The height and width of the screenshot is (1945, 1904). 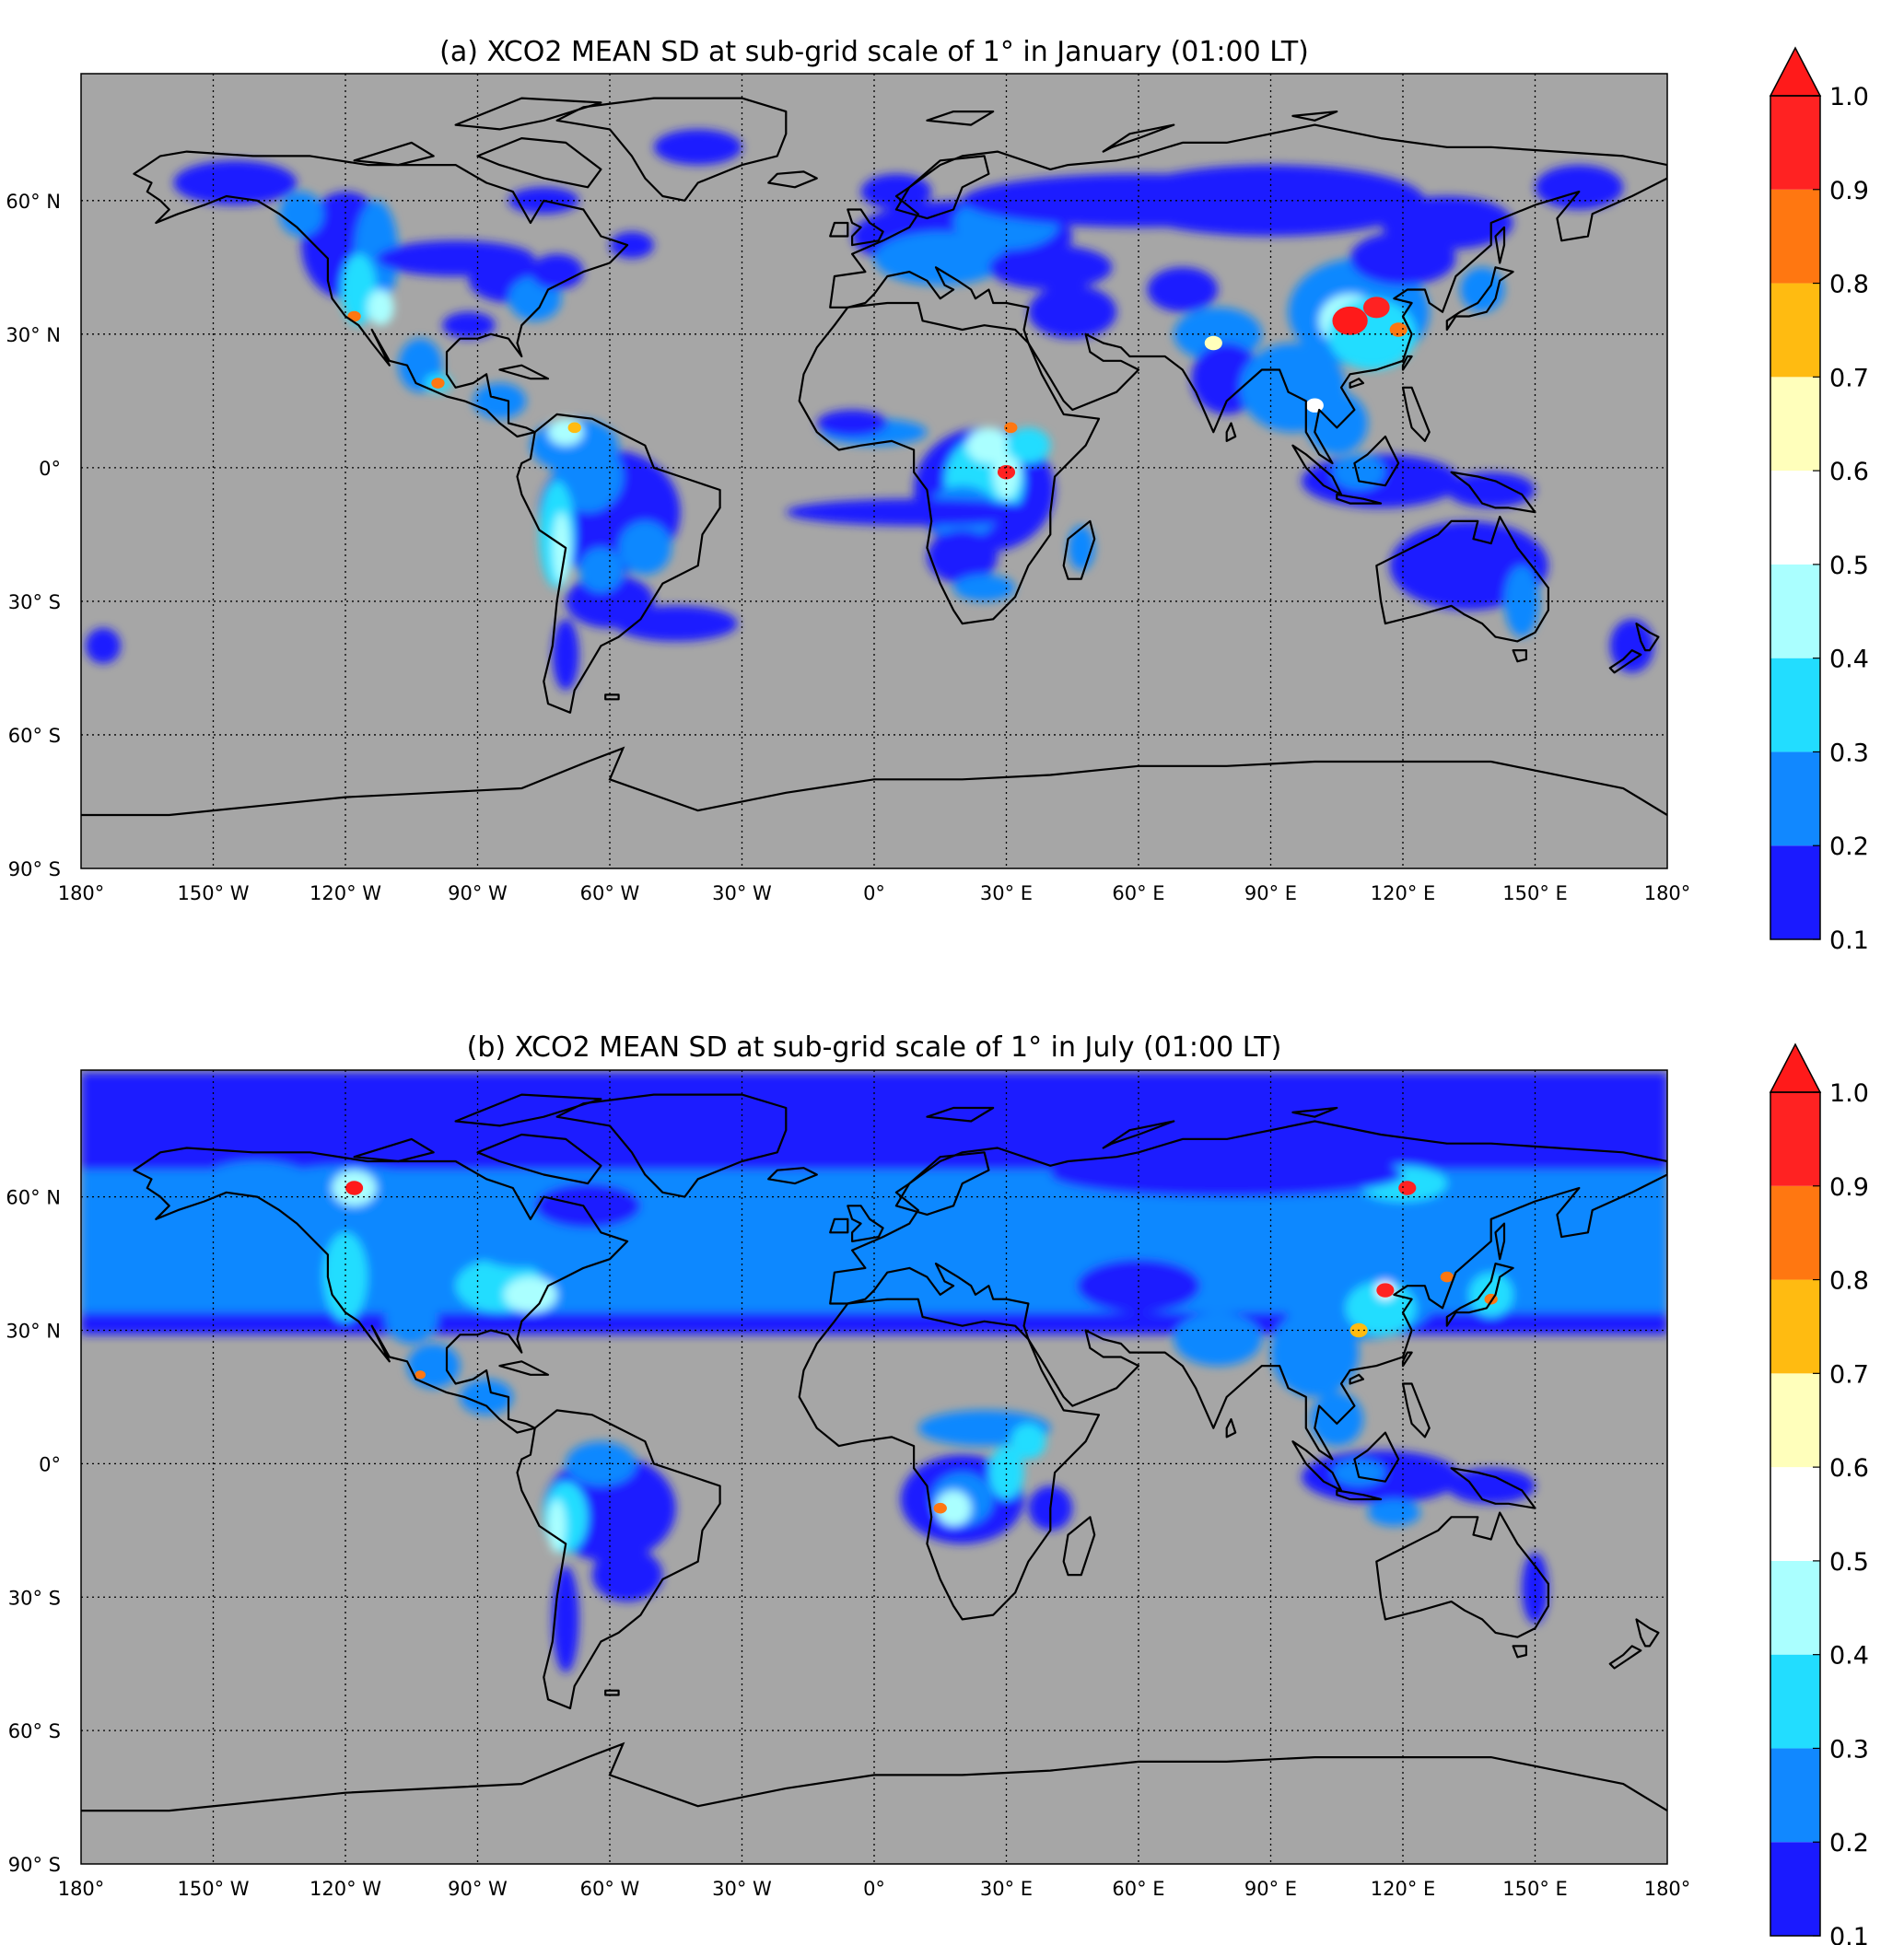 What do you see at coordinates (1901, 1514) in the screenshot?
I see `colorbar-label: ppm` at bounding box center [1901, 1514].